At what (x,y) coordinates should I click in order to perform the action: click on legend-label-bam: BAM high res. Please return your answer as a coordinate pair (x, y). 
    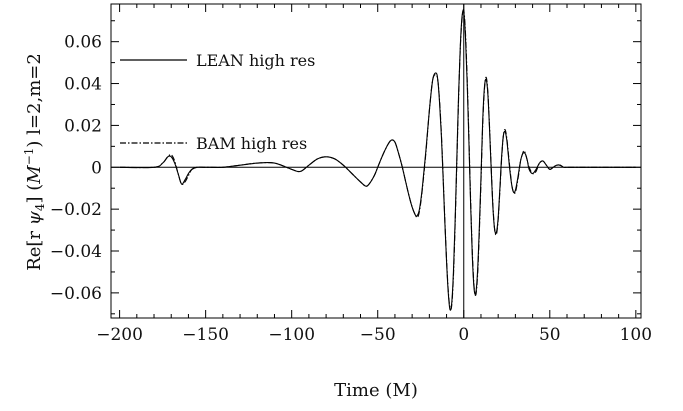
    Looking at the image, I should click on (251, 143).